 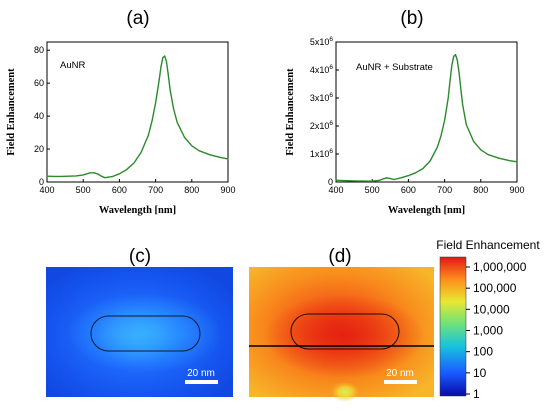 What do you see at coordinates (345, 392) in the screenshot?
I see `substrate-hotspot-d` at bounding box center [345, 392].